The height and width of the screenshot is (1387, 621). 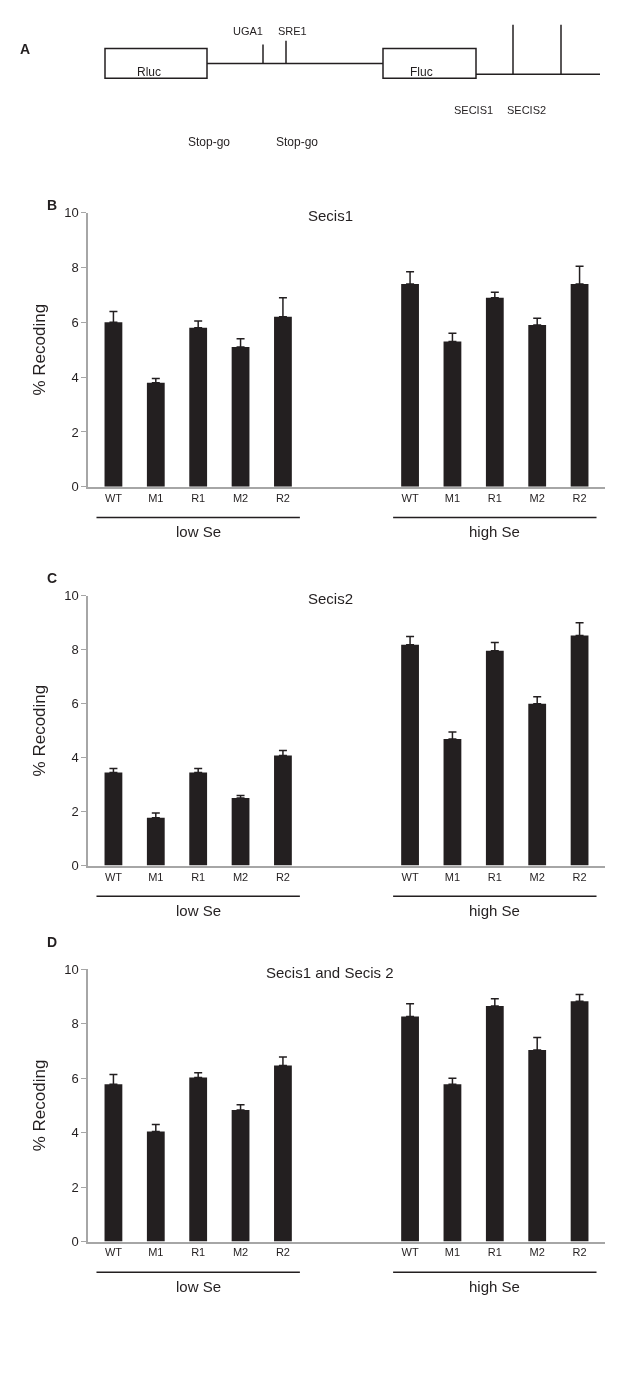 I want to click on text: A, so click(x=25, y=49).